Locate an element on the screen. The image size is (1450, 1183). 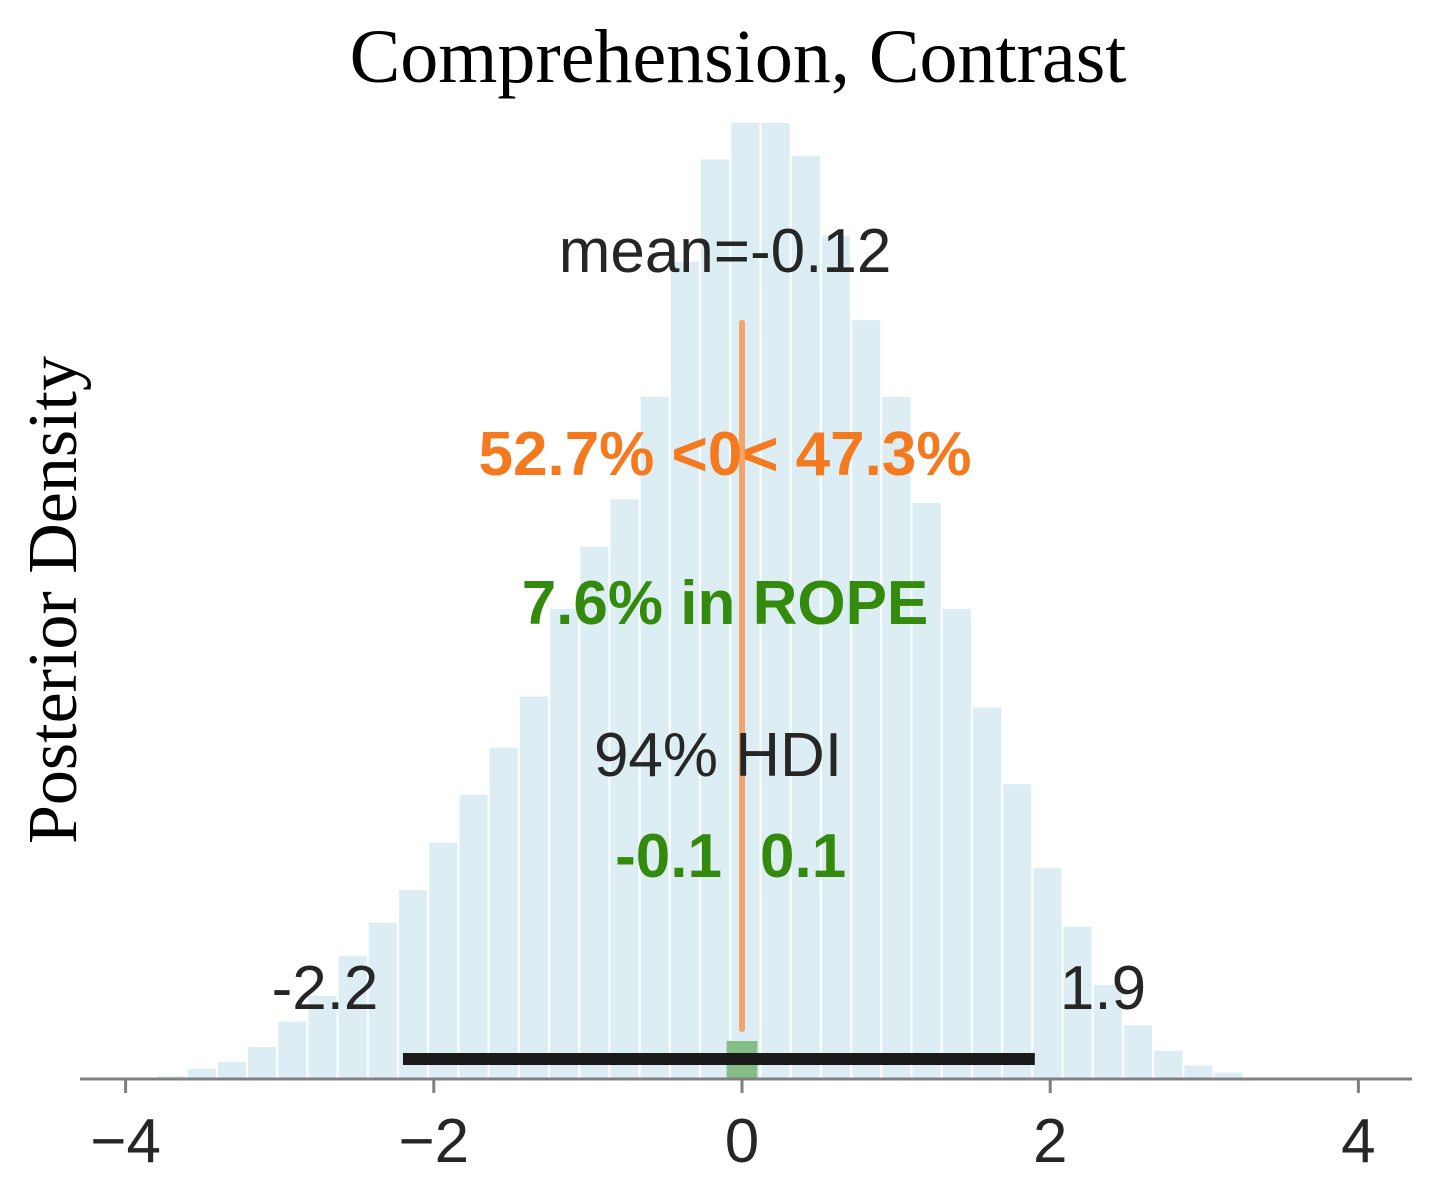
y-axis-label: Posterior Density is located at coordinates (53, 600).